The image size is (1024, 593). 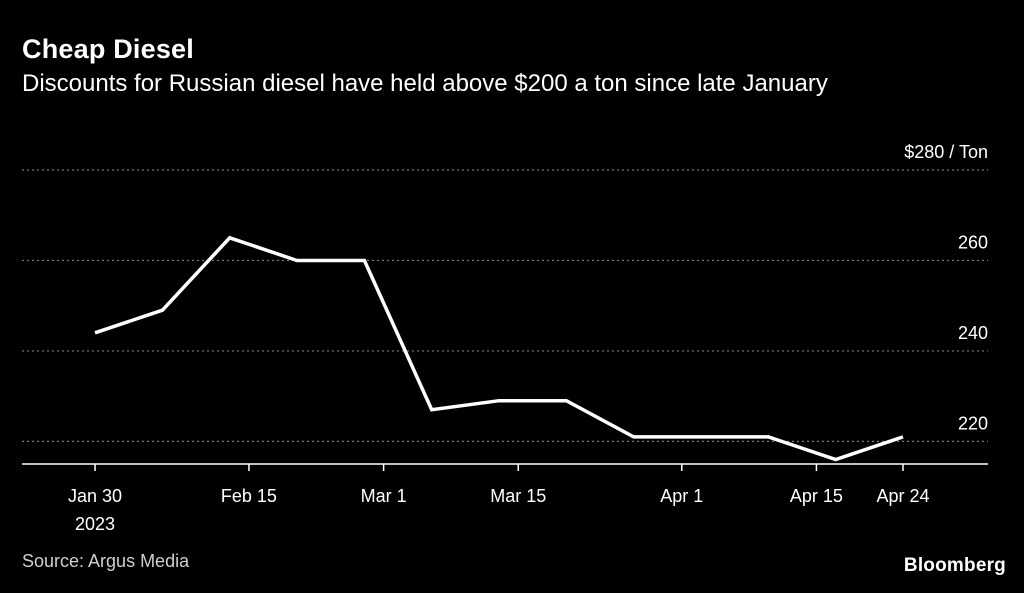 I want to click on x-tick-label: Mar 15, so click(x=518, y=496).